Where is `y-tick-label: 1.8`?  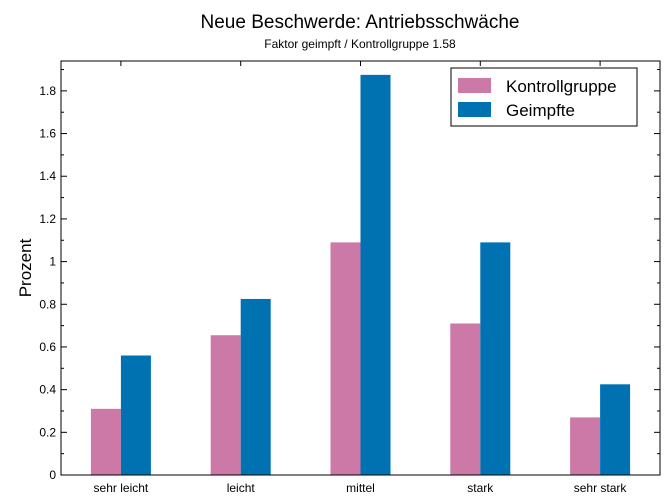
y-tick-label: 1.8 is located at coordinates (47, 91).